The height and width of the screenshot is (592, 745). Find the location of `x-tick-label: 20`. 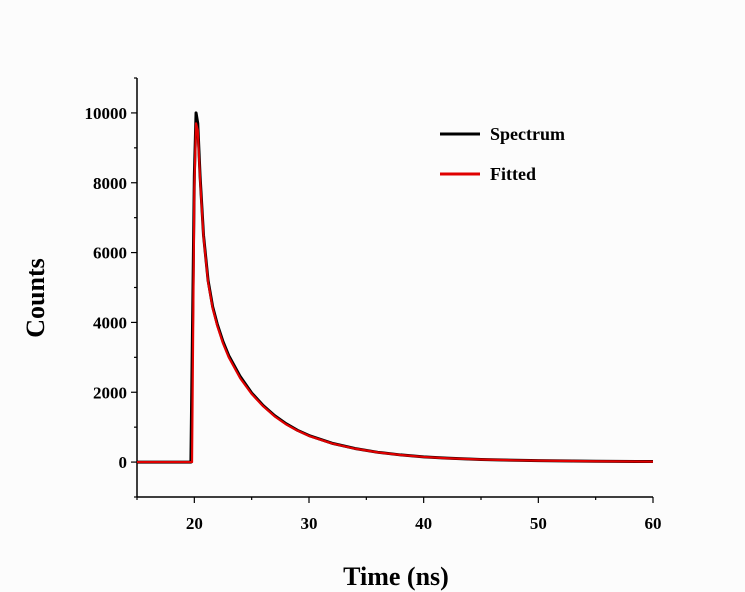

x-tick-label: 20 is located at coordinates (194, 523).